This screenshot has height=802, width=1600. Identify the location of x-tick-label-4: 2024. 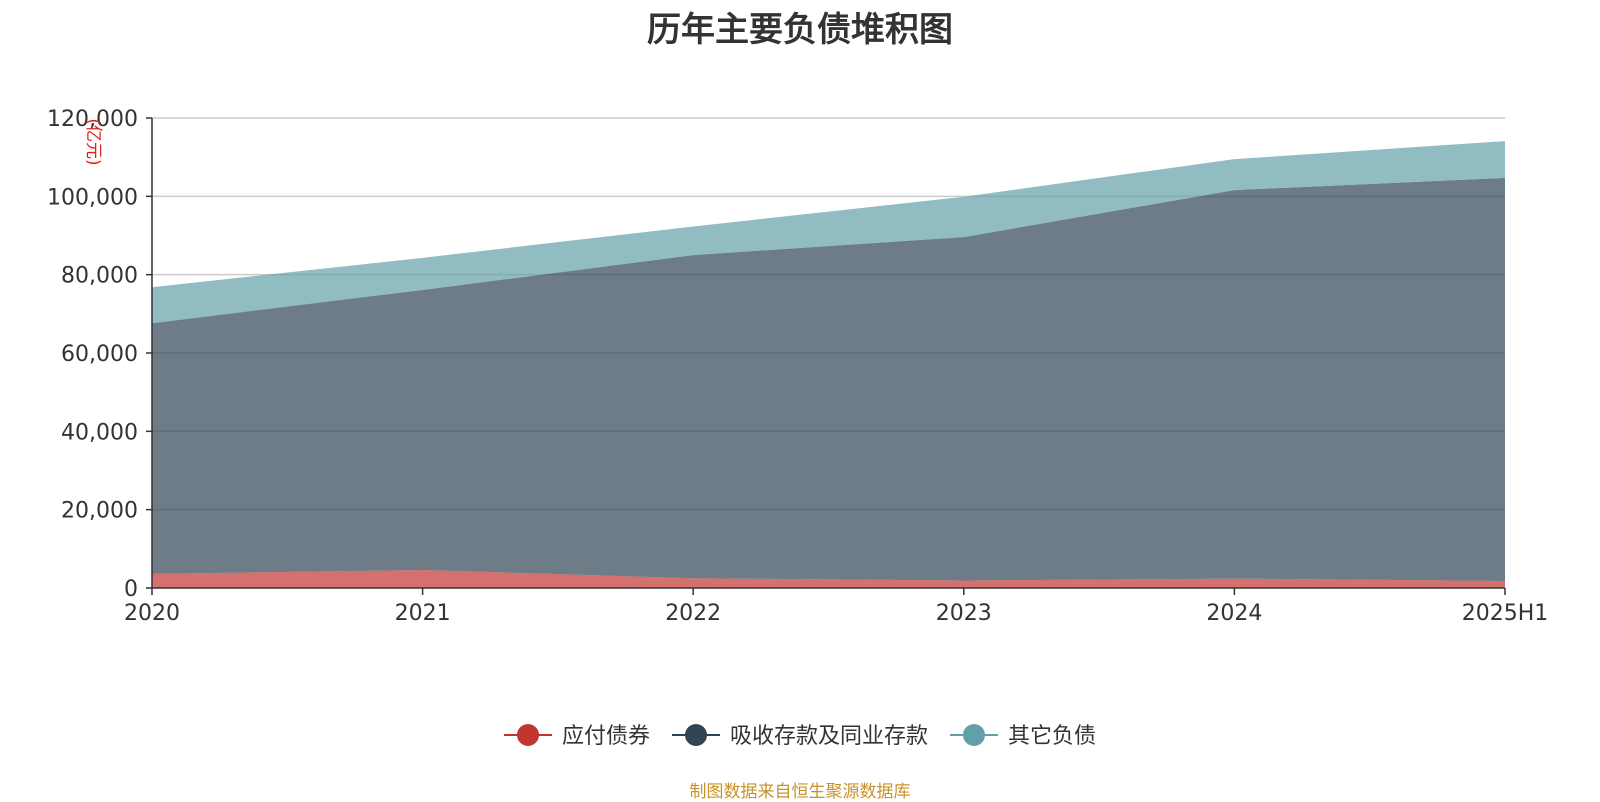
(1234, 613).